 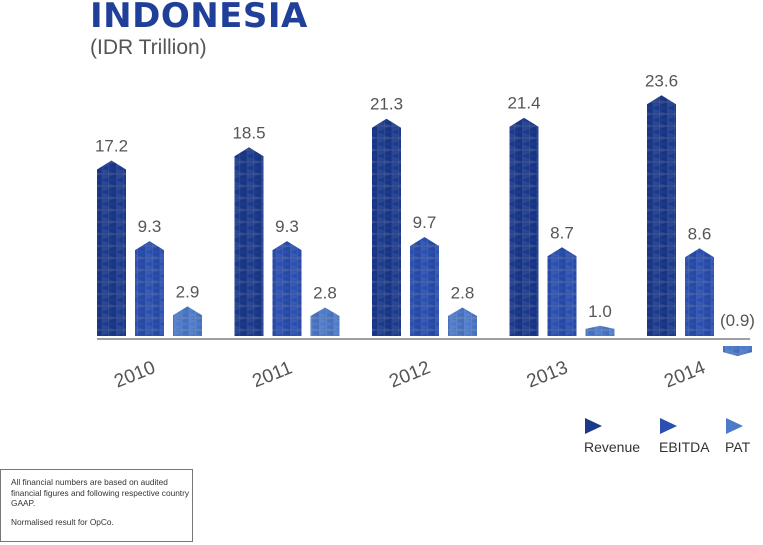 What do you see at coordinates (325, 292) in the screenshot?
I see `value-label-pat-2011: 2.8` at bounding box center [325, 292].